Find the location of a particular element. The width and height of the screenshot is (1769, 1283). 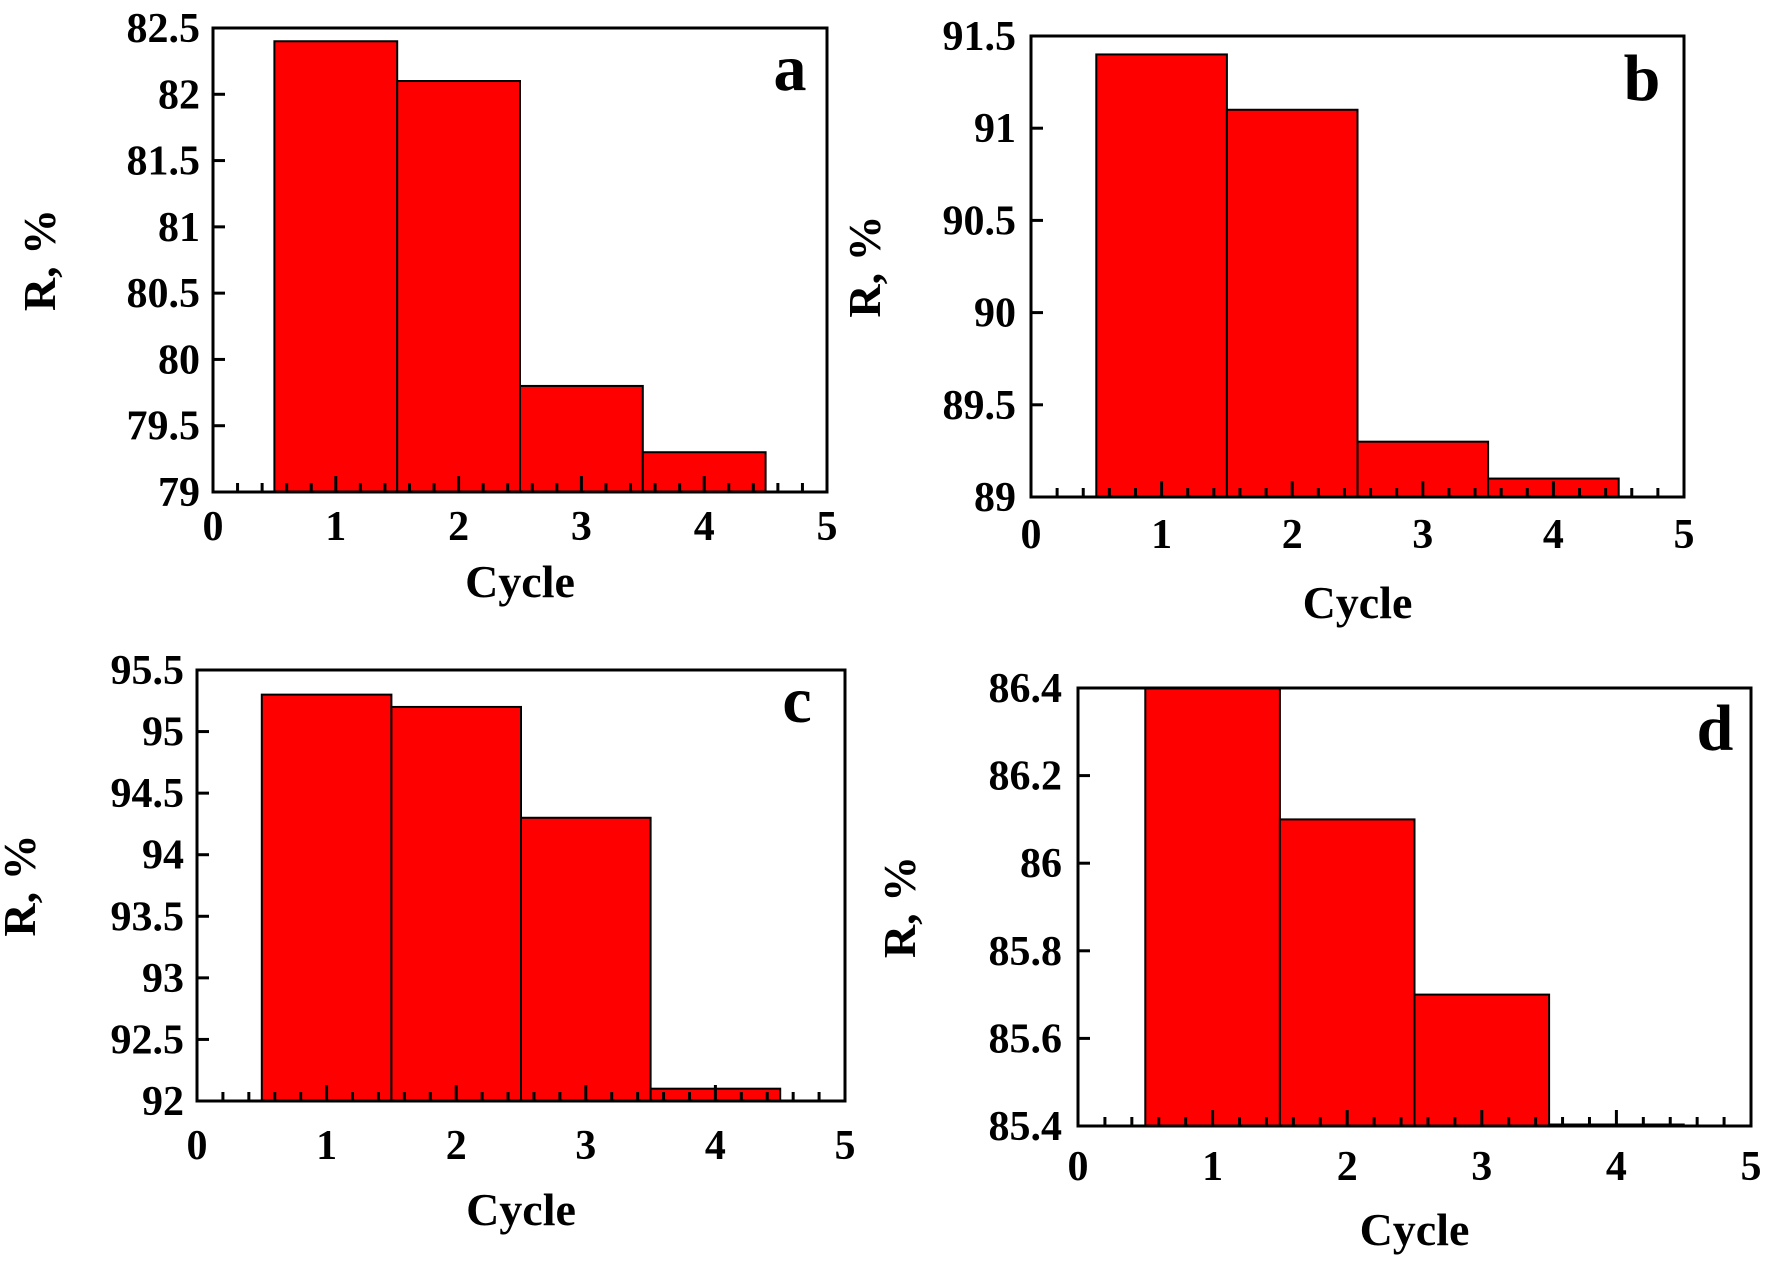

panel-letter: b is located at coordinates (1642, 78).